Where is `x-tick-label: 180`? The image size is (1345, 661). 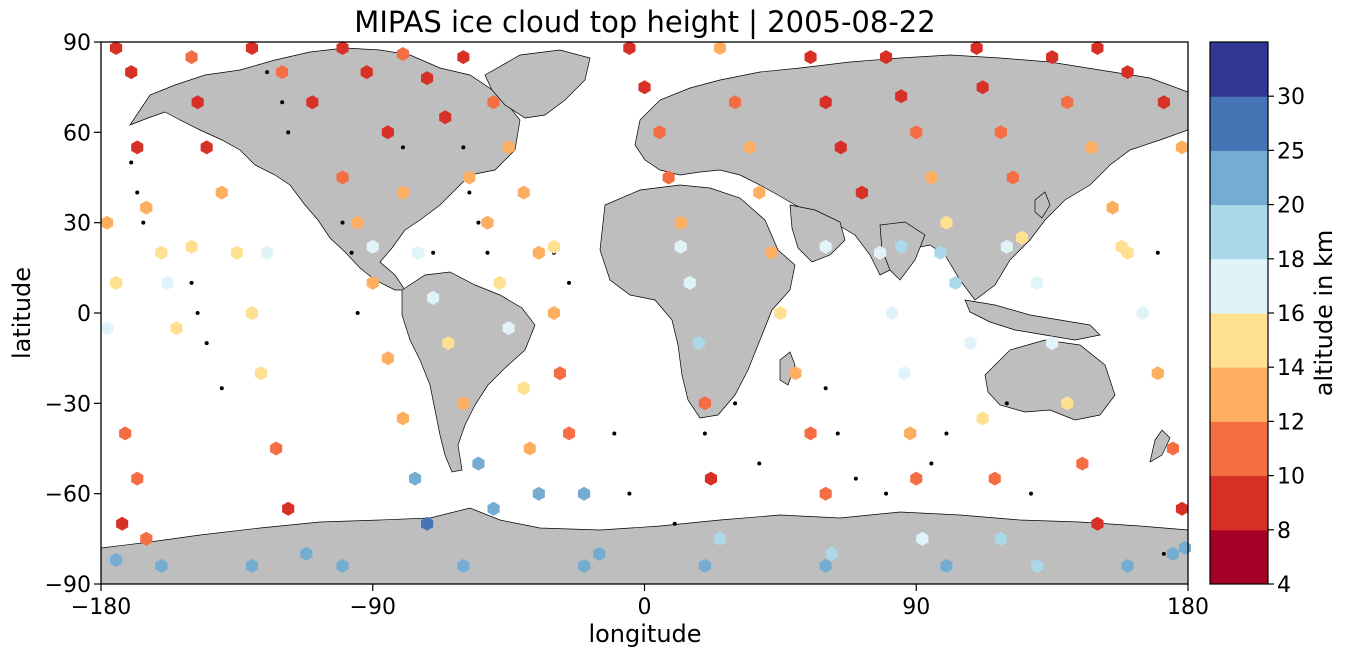 x-tick-label: 180 is located at coordinates (1188, 607).